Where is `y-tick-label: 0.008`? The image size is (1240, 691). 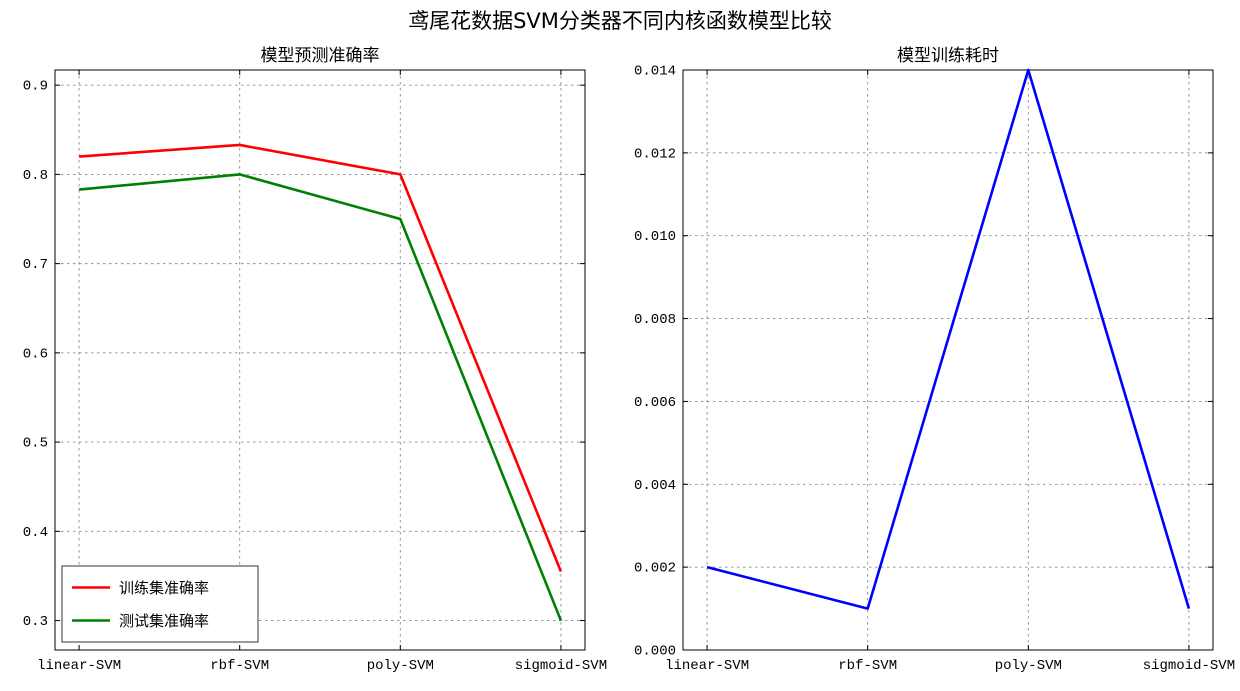
y-tick-label: 0.008 is located at coordinates (655, 320).